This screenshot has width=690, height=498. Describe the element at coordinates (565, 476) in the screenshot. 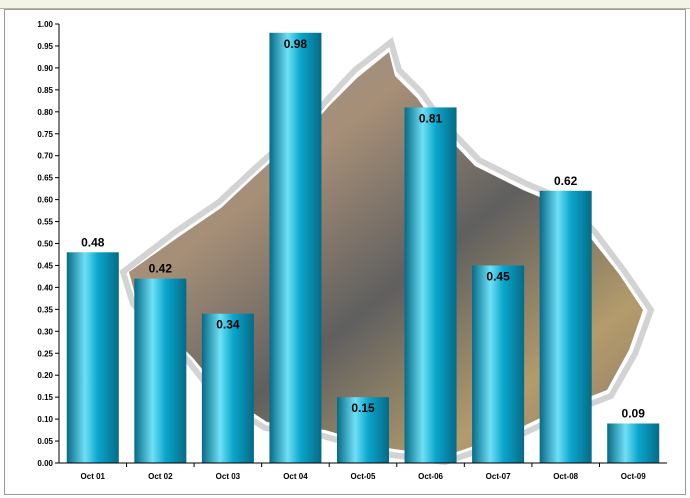

I see `x-tick-label: Oct-08` at that location.